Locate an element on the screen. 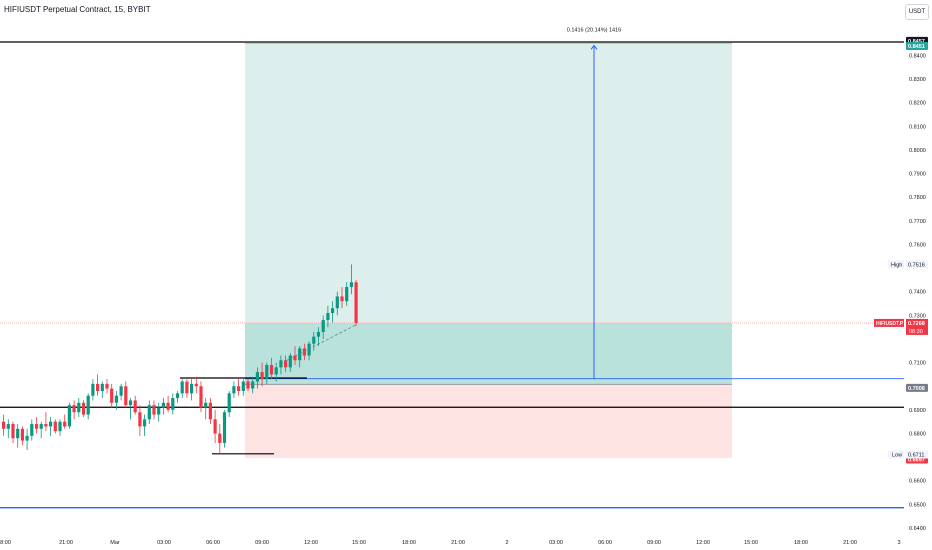 This screenshot has height=550, width=932. price-tick-label: 0.7600 is located at coordinates (917, 245).